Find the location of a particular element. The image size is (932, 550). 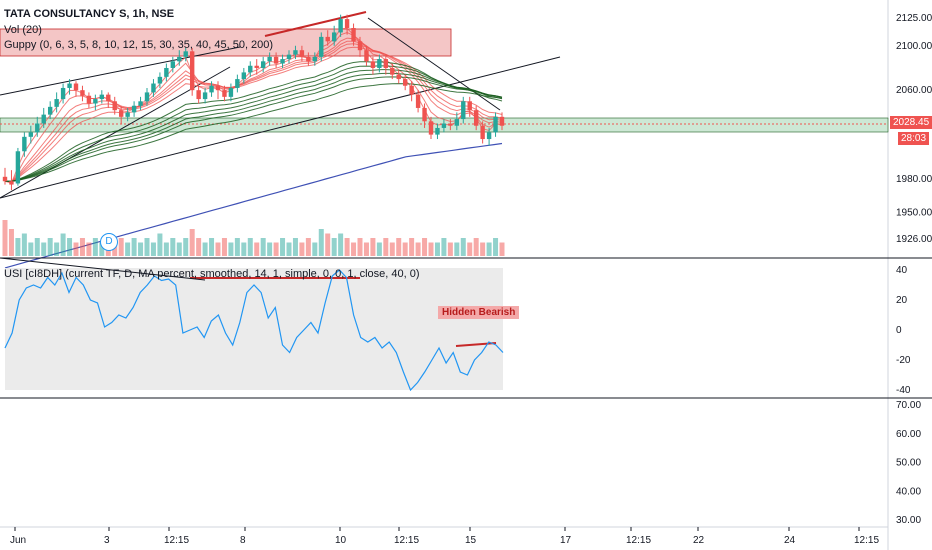

price-tick-label: 1926.00 is located at coordinates (914, 239).